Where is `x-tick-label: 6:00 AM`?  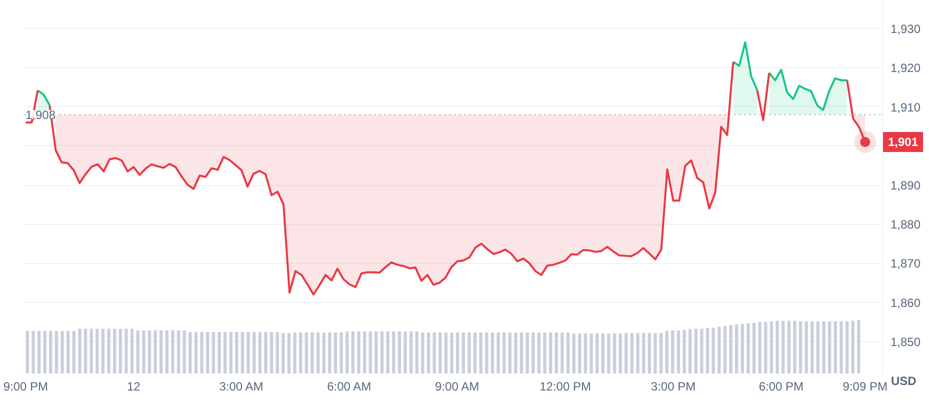 x-tick-label: 6:00 AM is located at coordinates (349, 387).